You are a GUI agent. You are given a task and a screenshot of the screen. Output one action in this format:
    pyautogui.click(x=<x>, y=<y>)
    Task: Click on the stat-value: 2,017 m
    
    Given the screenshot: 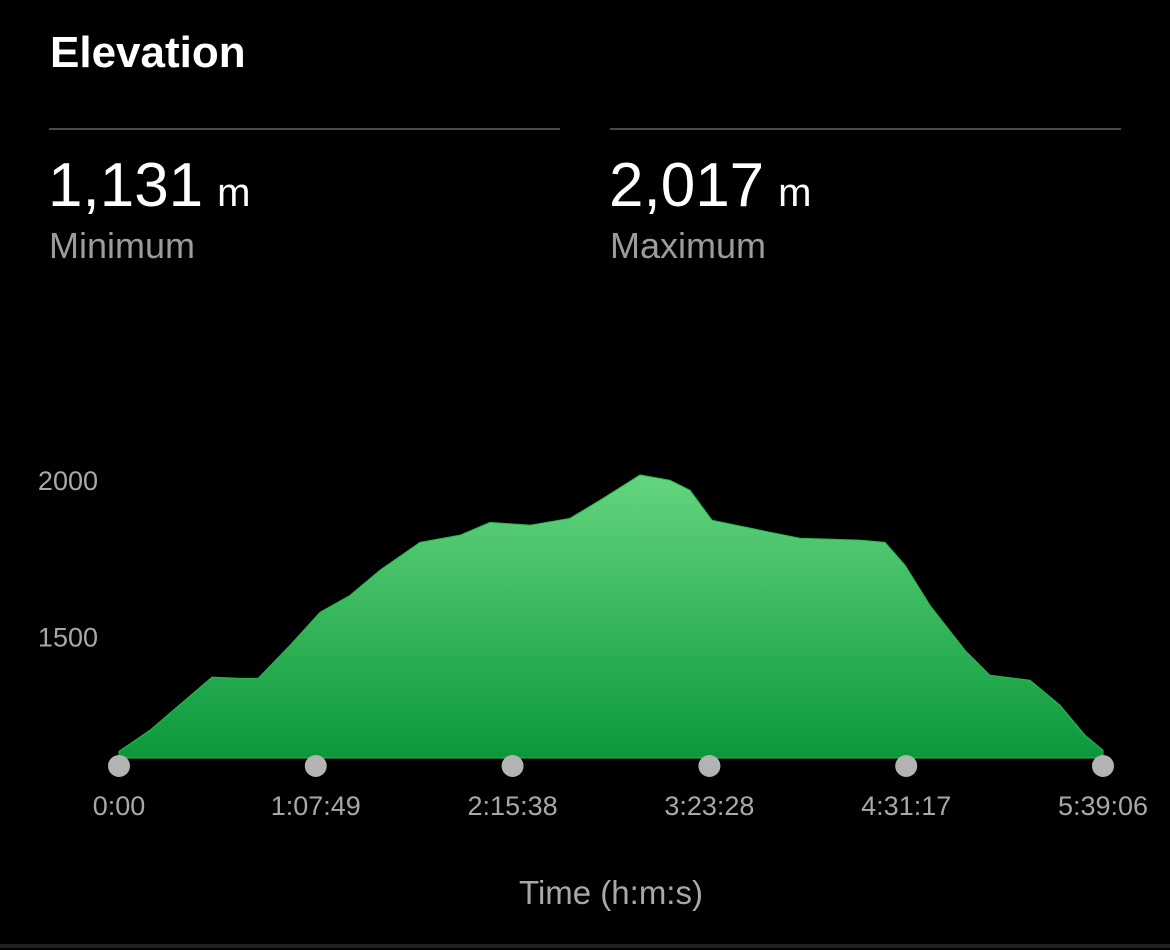 What is the action you would take?
    pyautogui.click(x=710, y=185)
    